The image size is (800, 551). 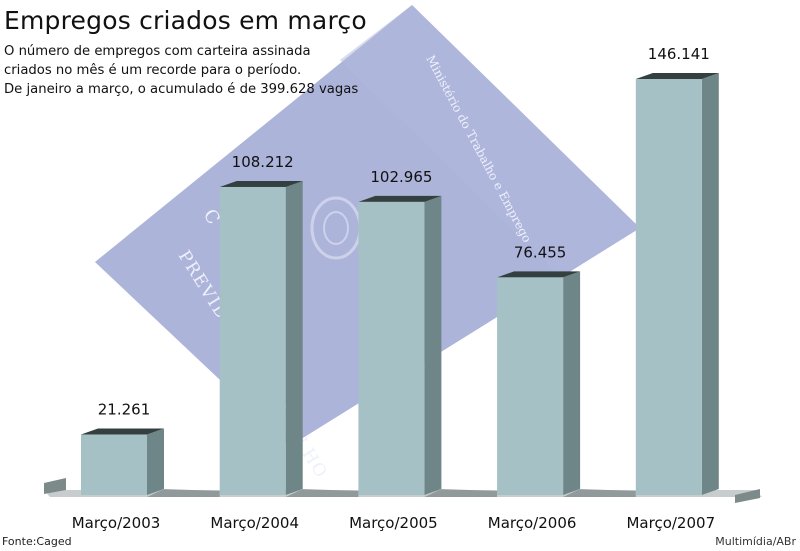 I want to click on bar-value-label: 108.212, so click(x=263, y=162).